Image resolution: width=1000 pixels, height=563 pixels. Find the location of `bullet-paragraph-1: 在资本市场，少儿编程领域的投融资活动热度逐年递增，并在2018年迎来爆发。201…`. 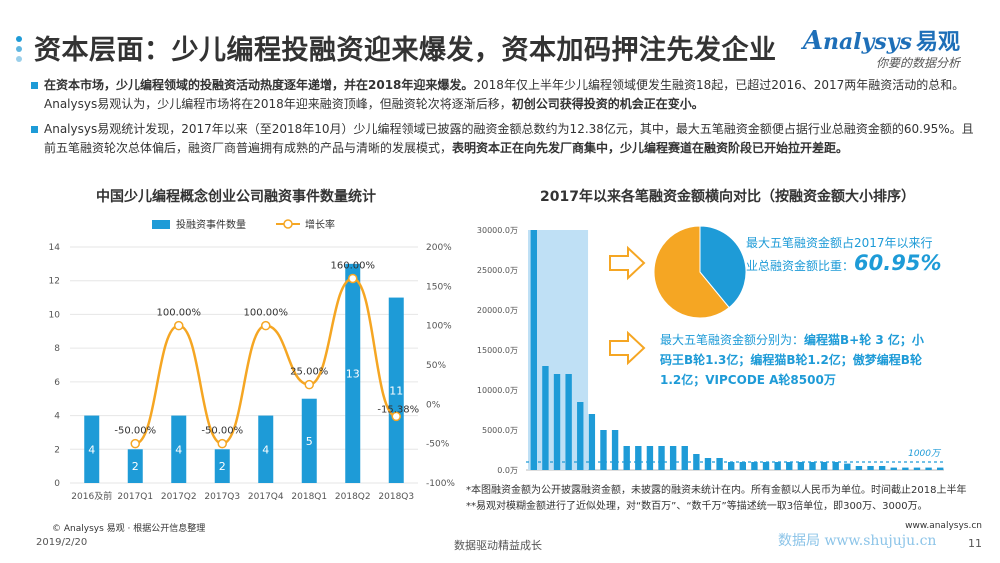

bullet-paragraph-1: 在资本市场，少儿编程领域的投融资活动热度逐年递增，并在2018年迎来爆发。201… is located at coordinates (502, 95).